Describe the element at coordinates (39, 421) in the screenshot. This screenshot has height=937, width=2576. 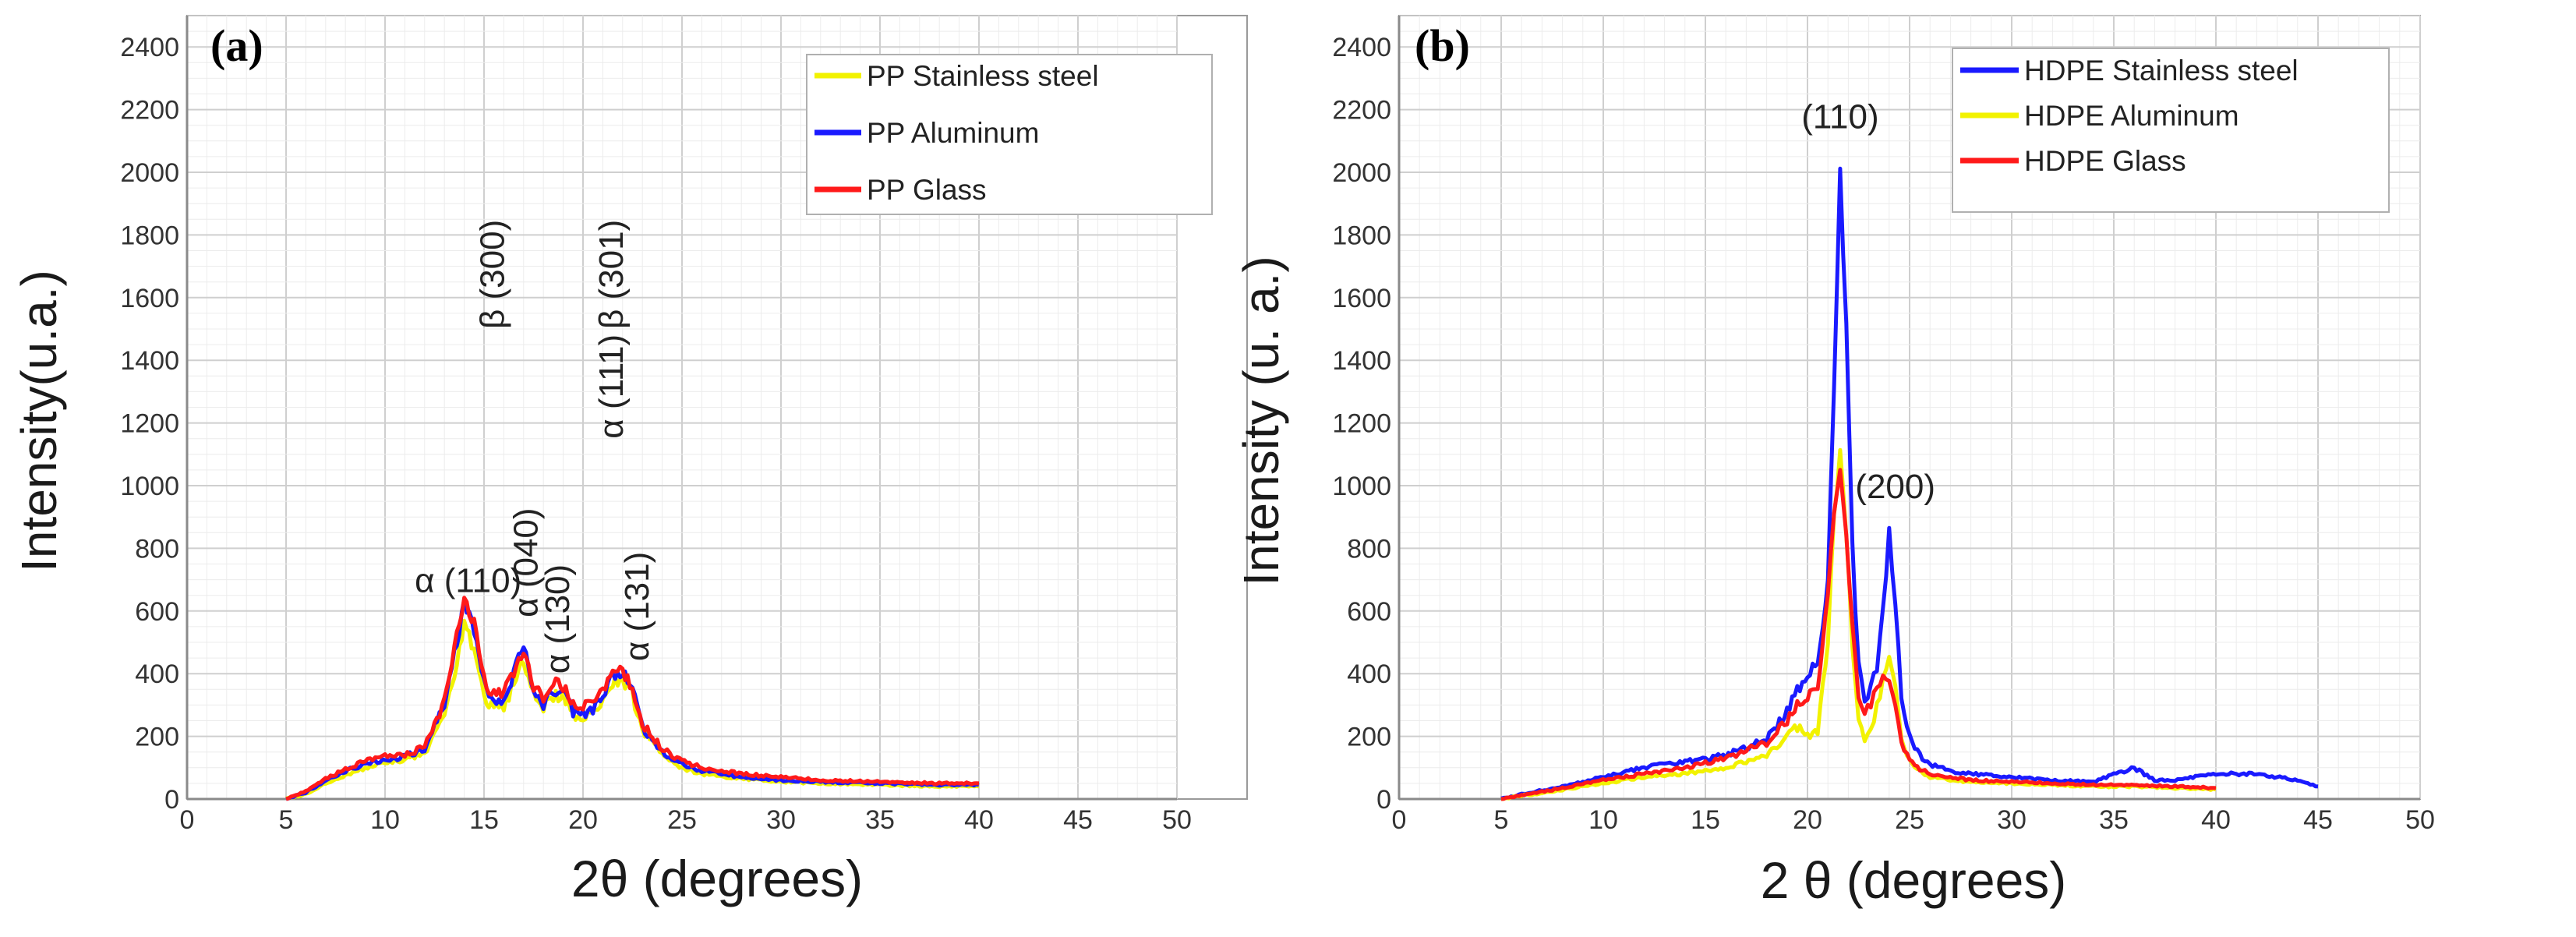
I see `y-axis-title-a: Intensity(u.a.)` at that location.